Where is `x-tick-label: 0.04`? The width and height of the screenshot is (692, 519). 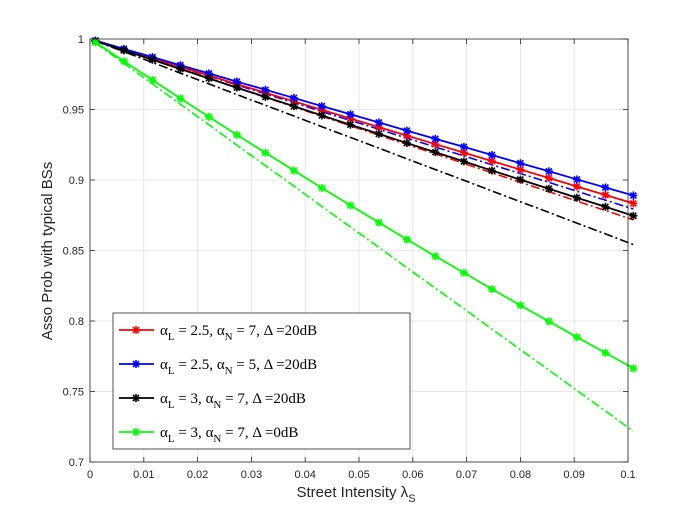 x-tick-label: 0.04 is located at coordinates (304, 475).